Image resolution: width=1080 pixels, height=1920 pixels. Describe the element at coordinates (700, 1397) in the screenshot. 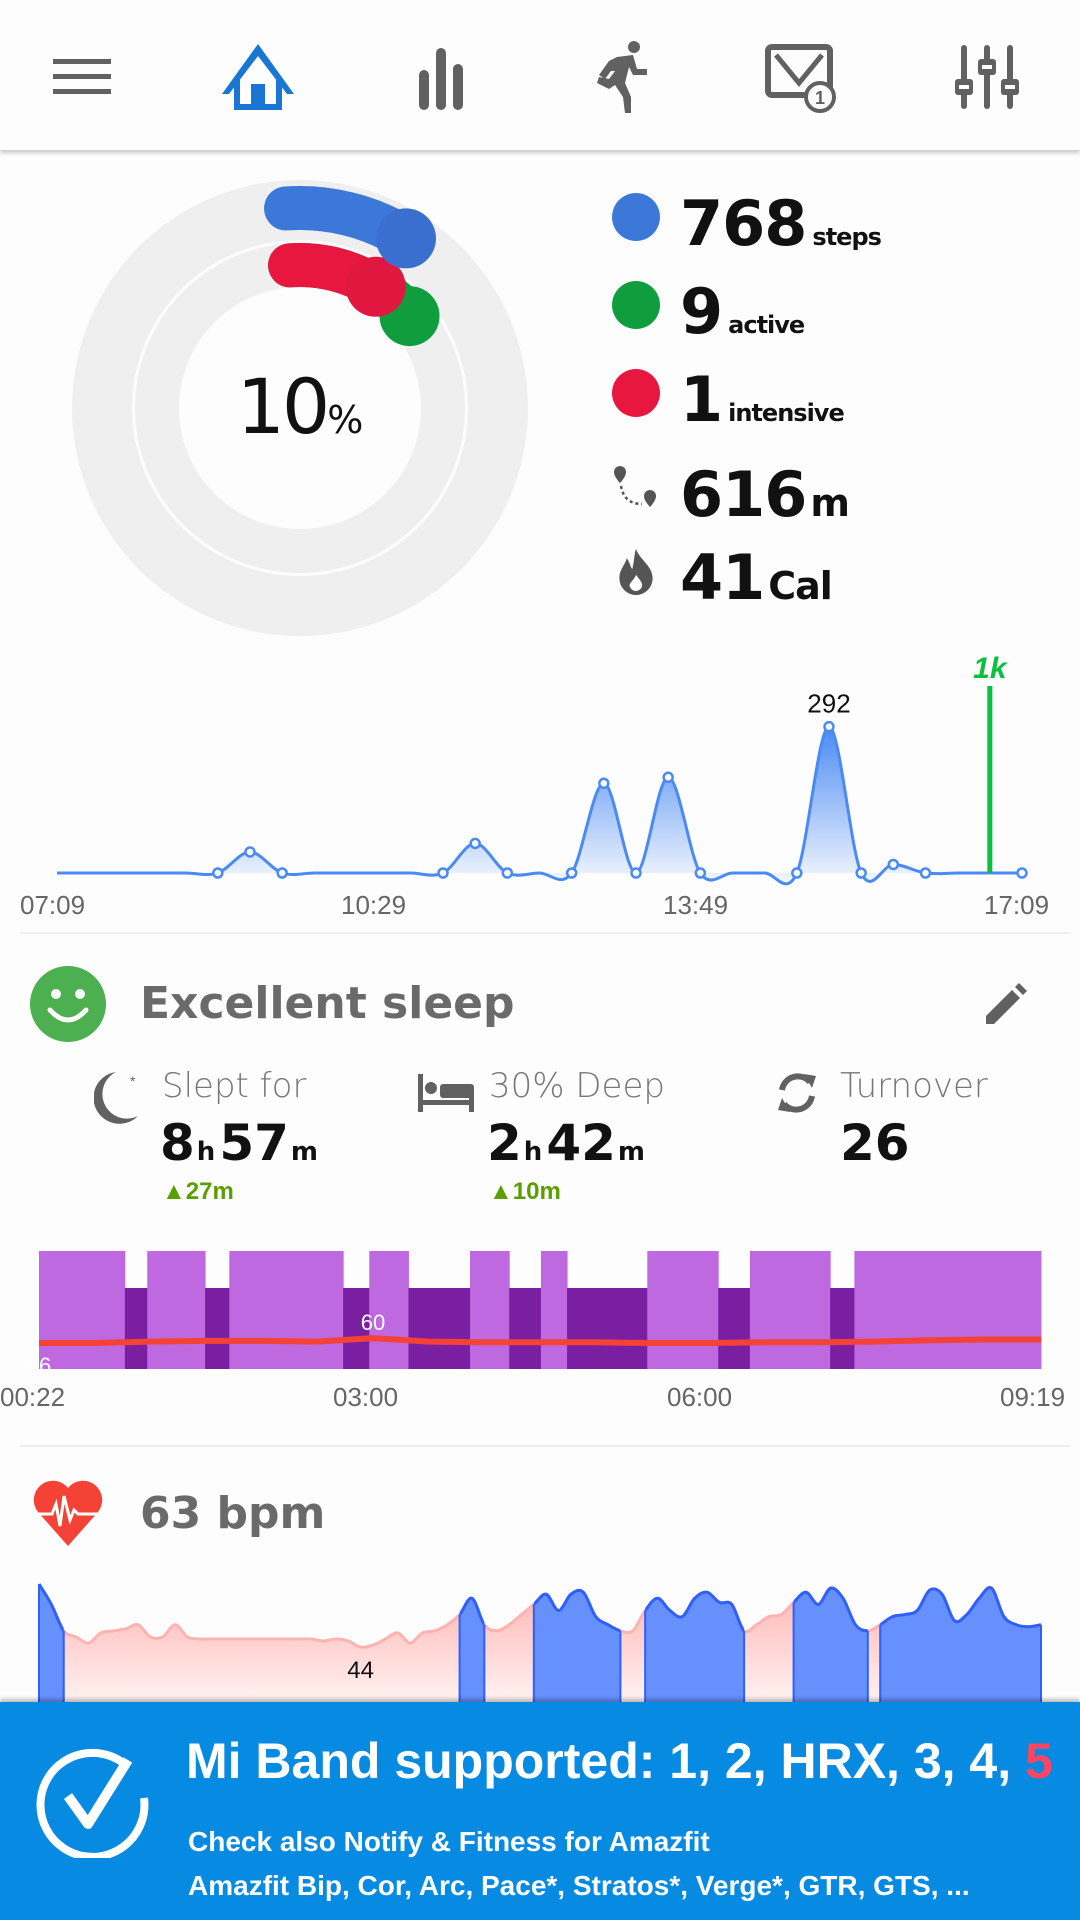

I see `sleep-x-label: 06:00` at that location.